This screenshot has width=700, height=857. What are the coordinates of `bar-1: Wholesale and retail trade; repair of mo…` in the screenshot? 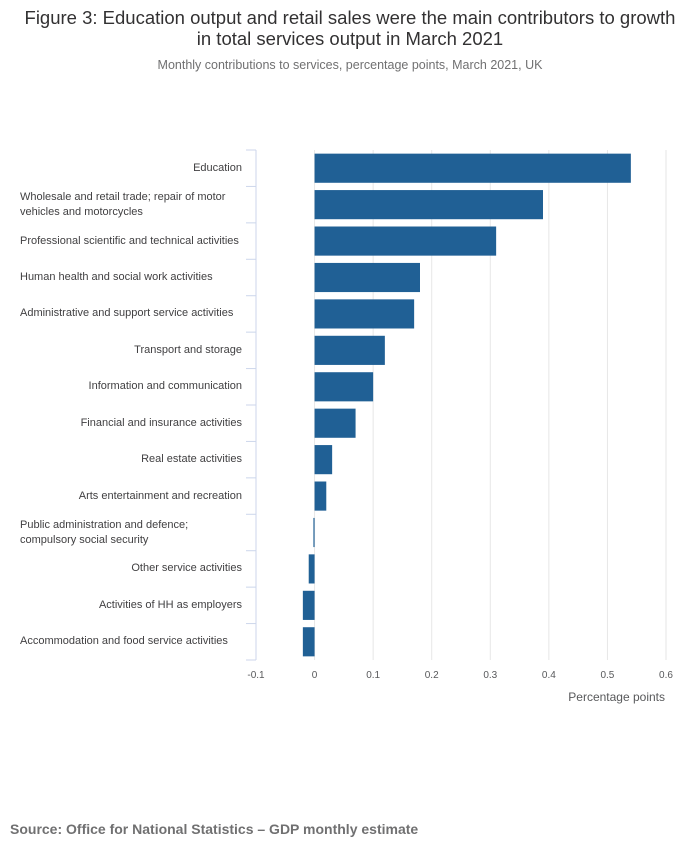 It's located at (428, 205).